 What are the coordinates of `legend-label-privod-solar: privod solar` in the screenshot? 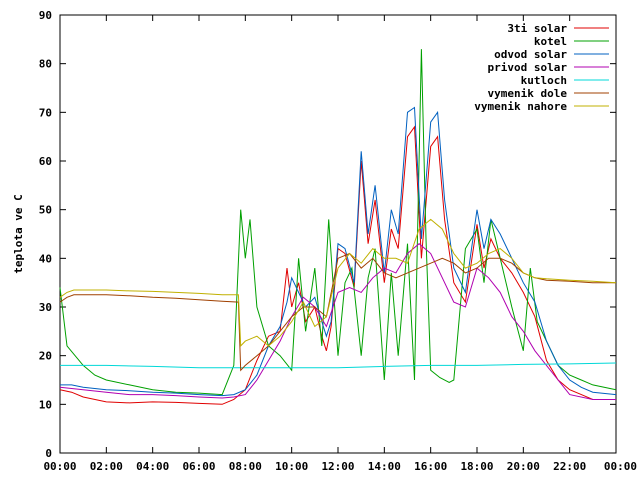 It's located at (528, 67).